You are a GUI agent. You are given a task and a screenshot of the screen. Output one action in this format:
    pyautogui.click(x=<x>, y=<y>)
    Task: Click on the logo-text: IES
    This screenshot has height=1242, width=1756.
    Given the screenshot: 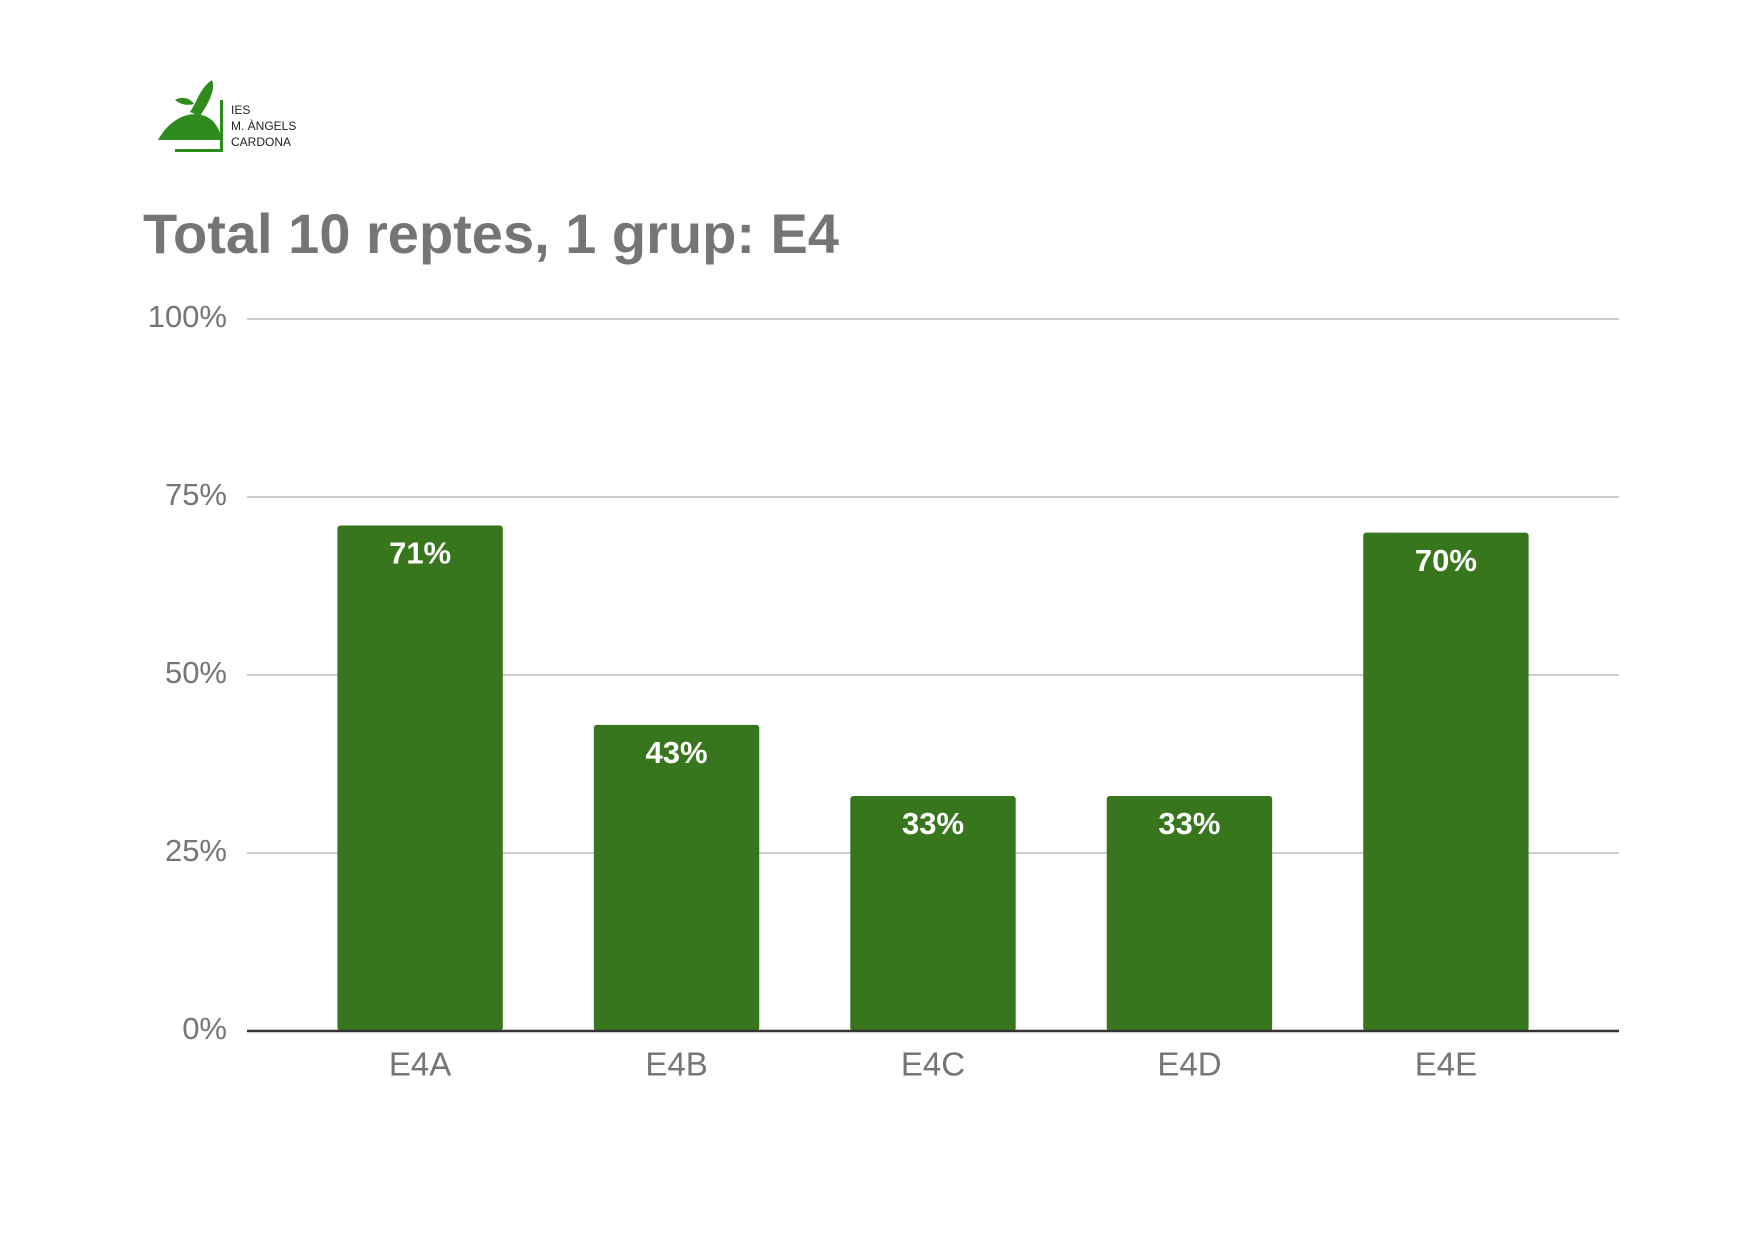 What is the action you would take?
    pyautogui.click(x=240, y=110)
    